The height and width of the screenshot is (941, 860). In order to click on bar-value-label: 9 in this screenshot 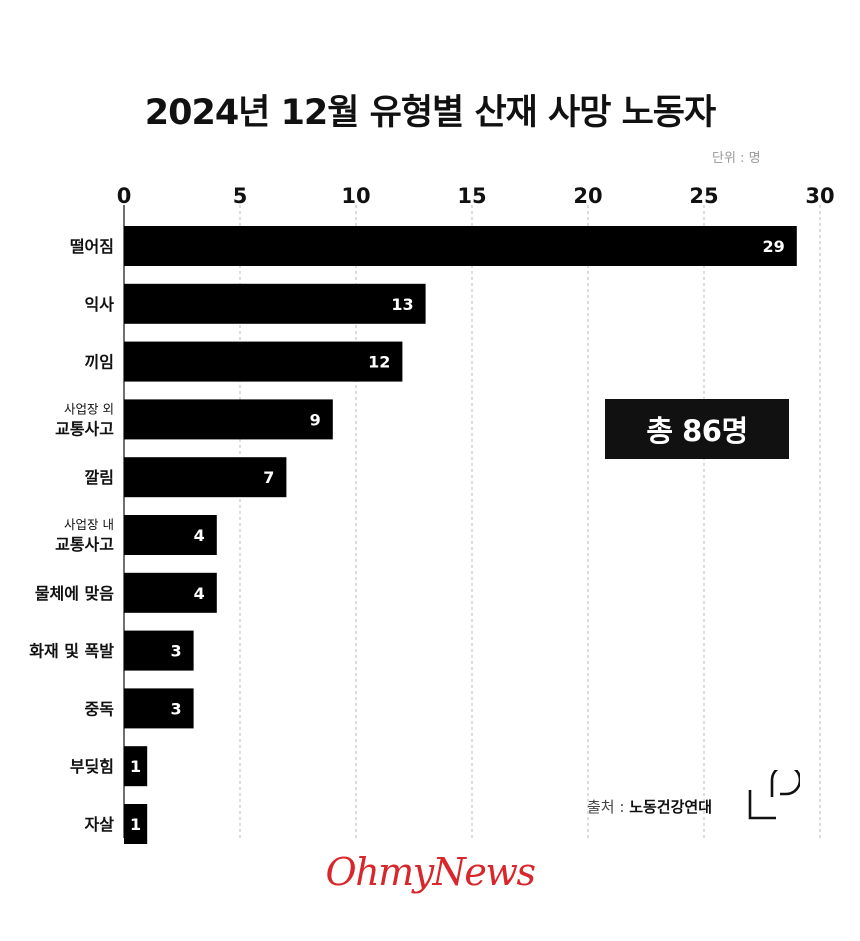, I will do `click(315, 419)`.